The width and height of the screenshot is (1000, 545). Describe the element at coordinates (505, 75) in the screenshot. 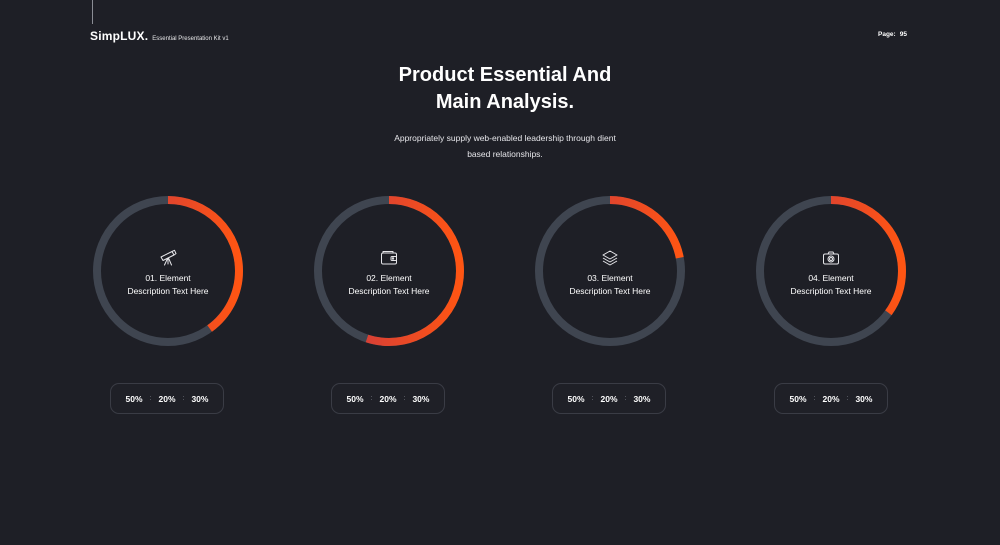

I see `slide-title-line: Product Essential And` at that location.